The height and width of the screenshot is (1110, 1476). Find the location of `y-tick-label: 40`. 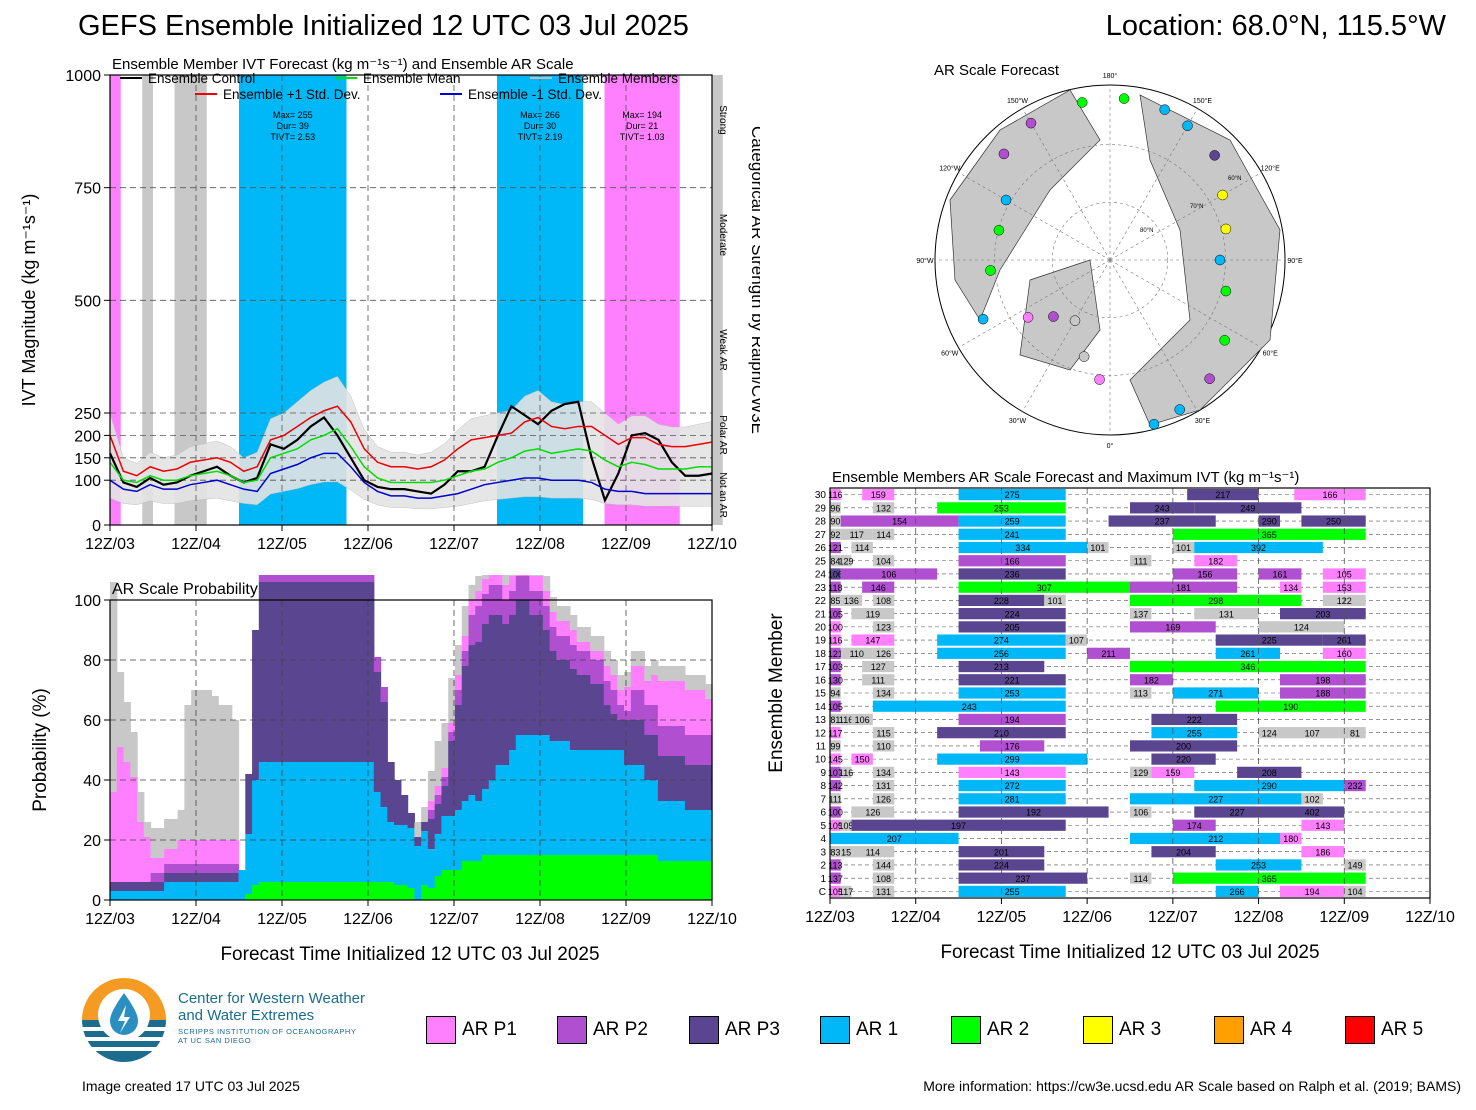

y-tick-label: 40 is located at coordinates (92, 781).